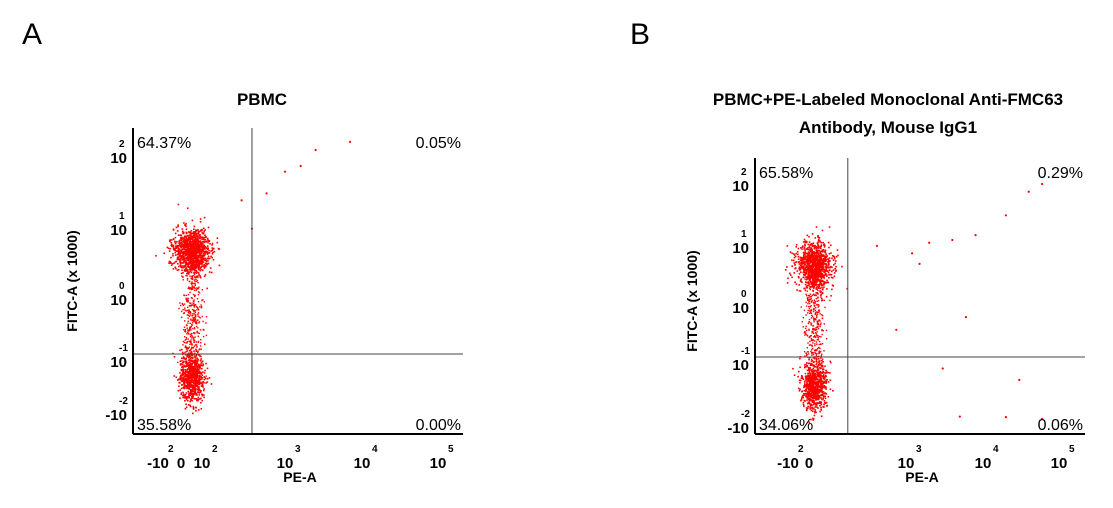  Describe the element at coordinates (206, 458) in the screenshot. I see `x-tick-label: 102` at that location.